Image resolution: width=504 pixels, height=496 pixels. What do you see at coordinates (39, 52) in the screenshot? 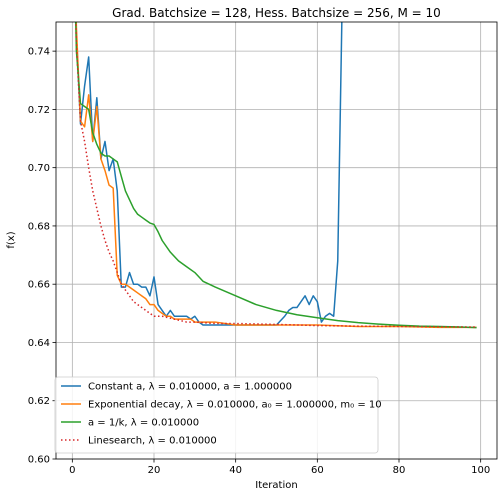
I see `y-tick-label: 0.74` at bounding box center [39, 52].